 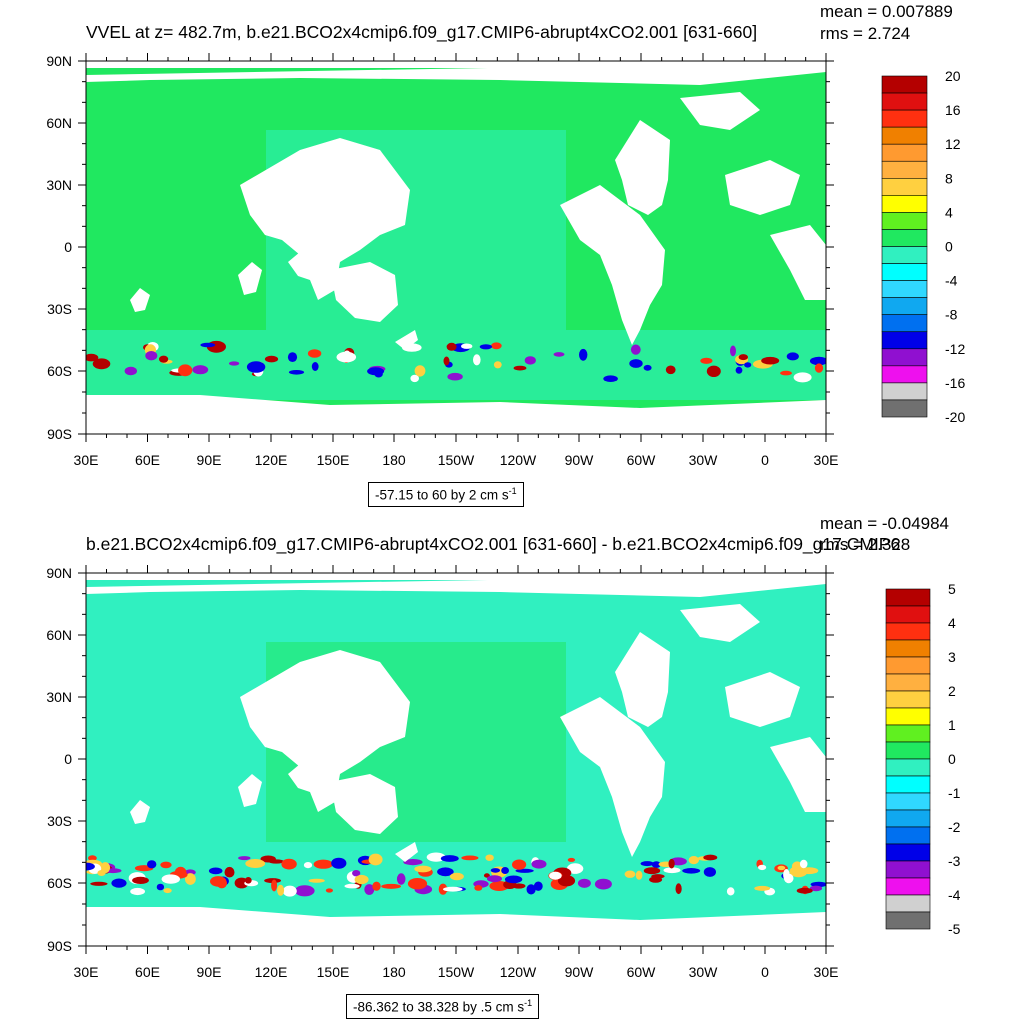 I want to click on colorbar-label: 20, so click(x=953, y=76).